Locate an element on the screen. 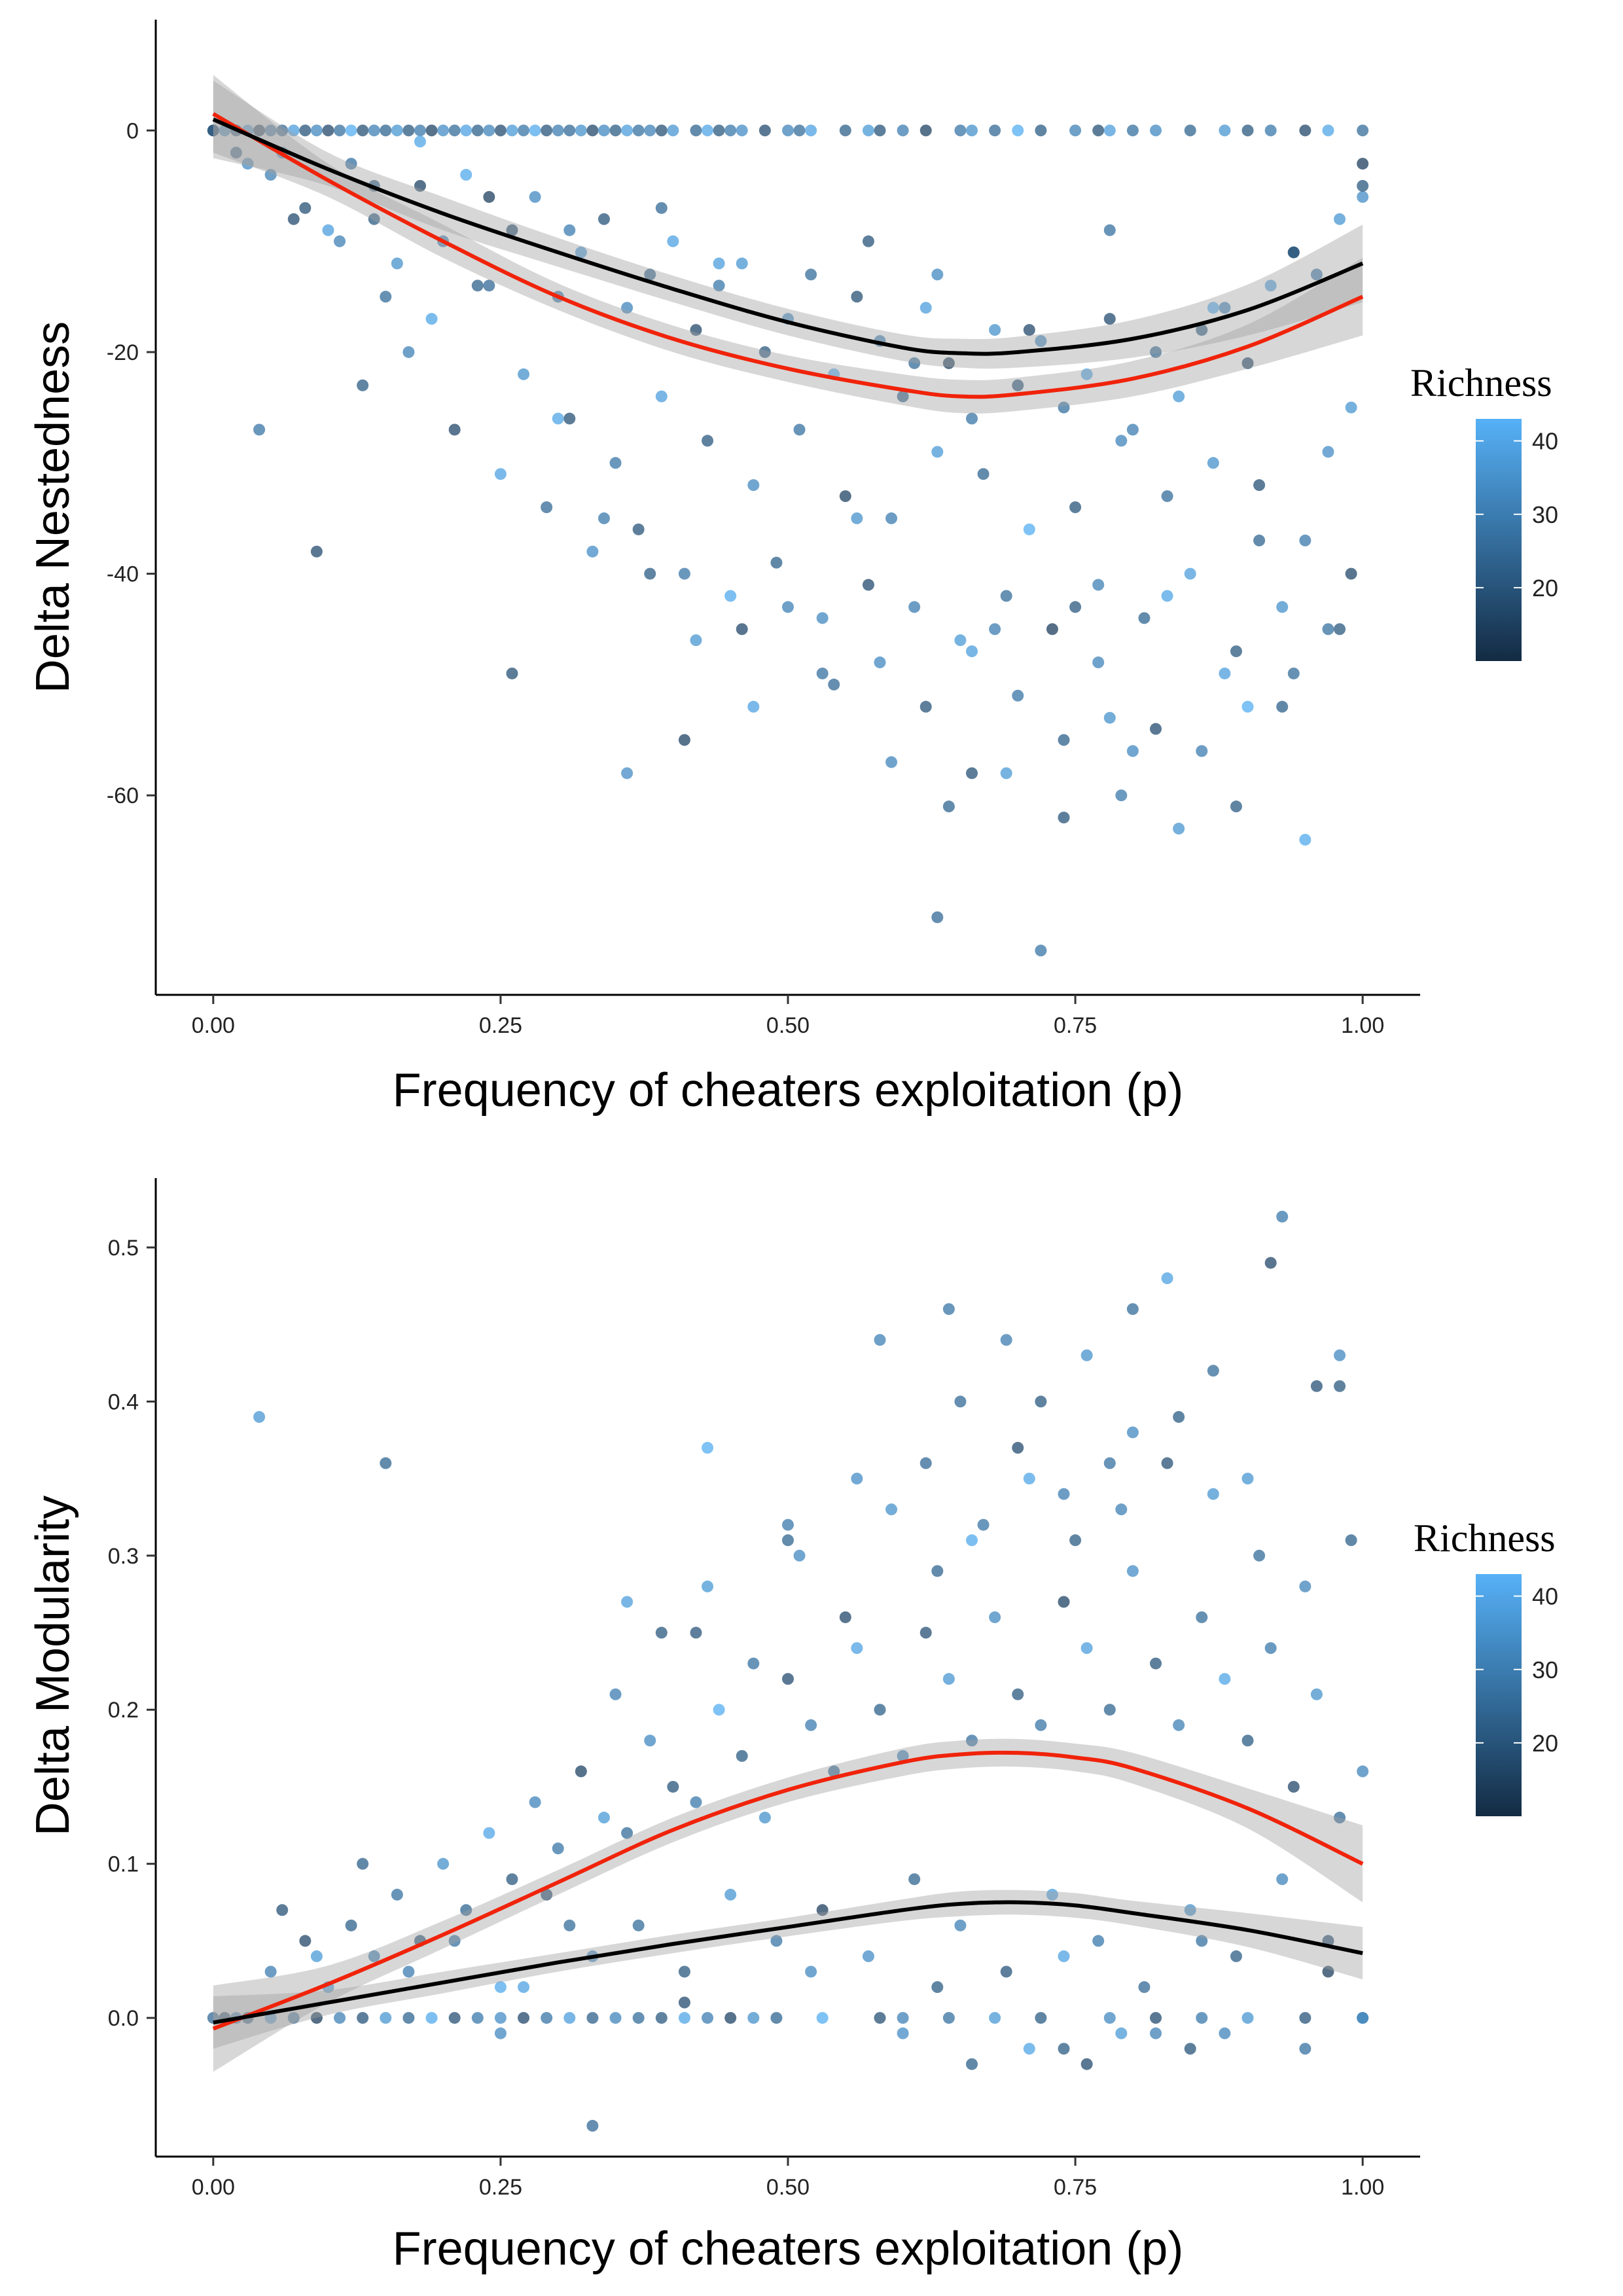  legend-title: Richness is located at coordinates (1481, 382).